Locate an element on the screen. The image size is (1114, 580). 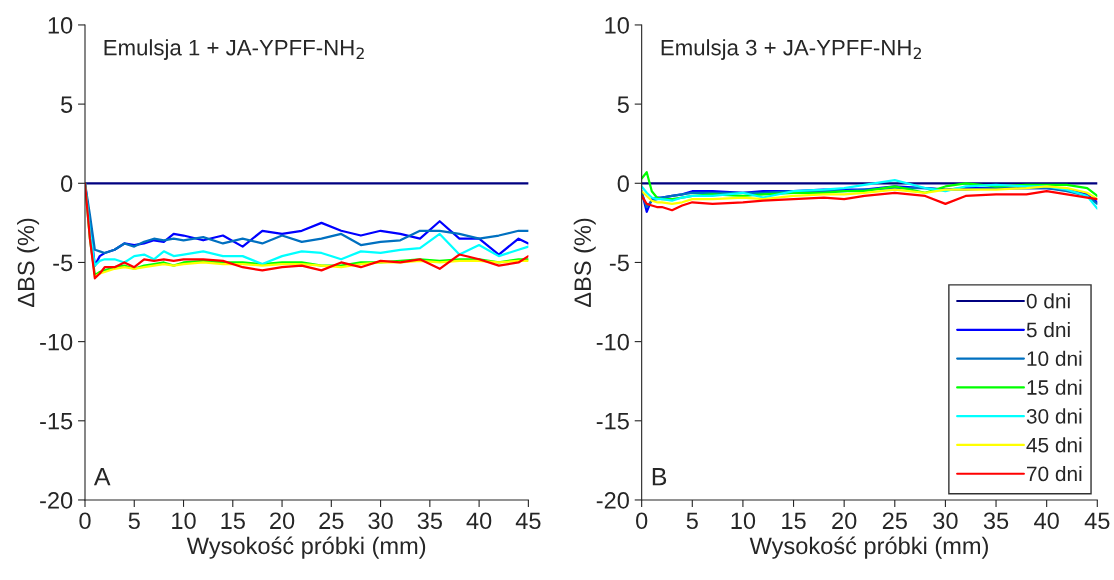
text: Emulsja 1 + JA-YPFF-NH$_{2}$ is located at coordinates (234, 49).